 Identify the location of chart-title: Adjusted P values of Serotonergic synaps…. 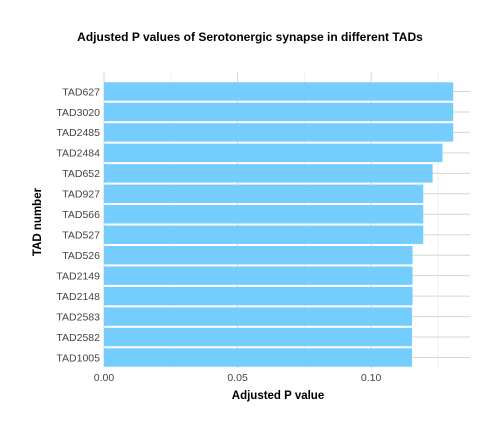
(250, 37).